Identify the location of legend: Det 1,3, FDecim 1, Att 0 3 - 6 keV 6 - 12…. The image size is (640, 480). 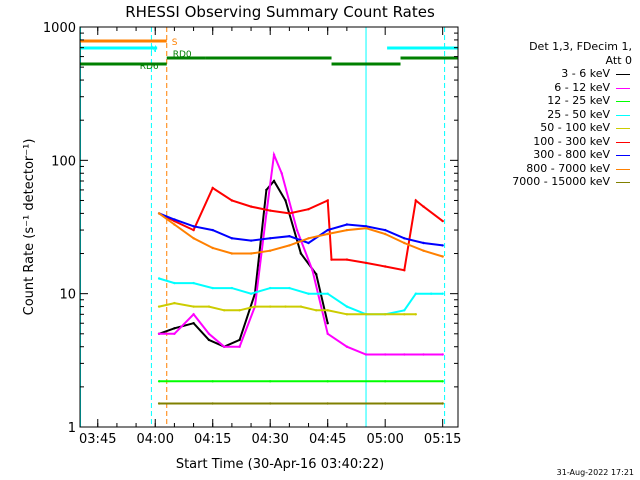
(558, 114).